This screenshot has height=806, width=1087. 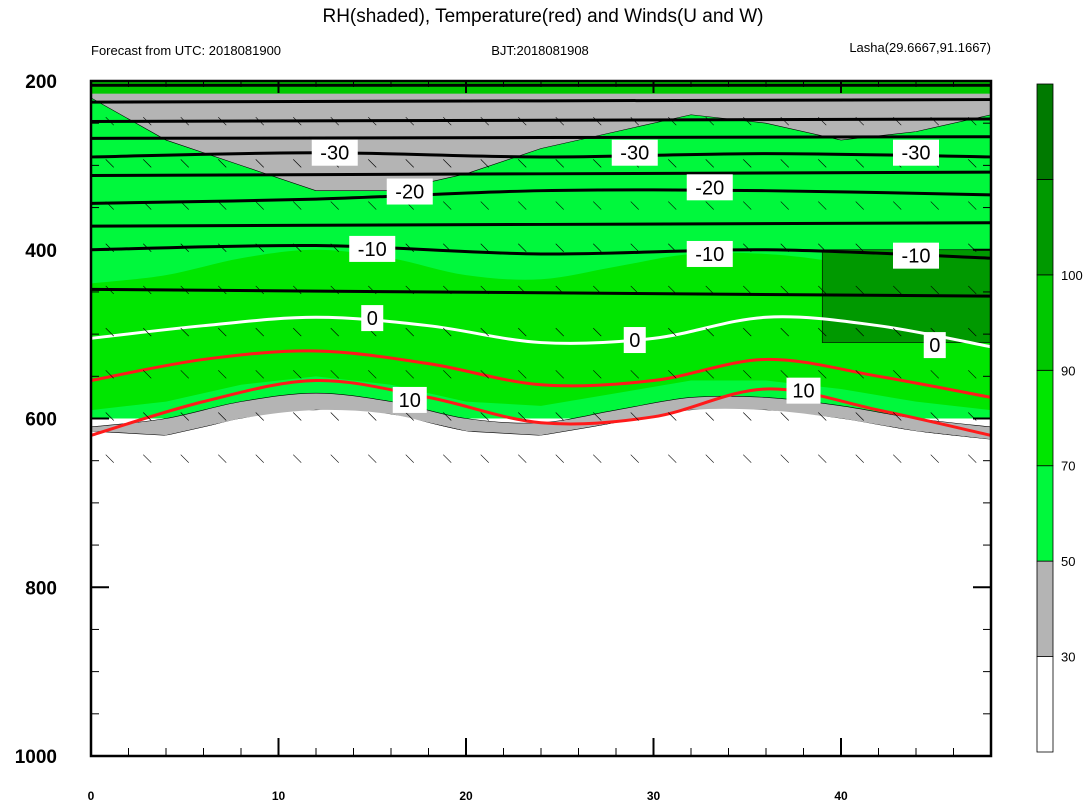 I want to click on isotherm-black-line, so click(x=541, y=292).